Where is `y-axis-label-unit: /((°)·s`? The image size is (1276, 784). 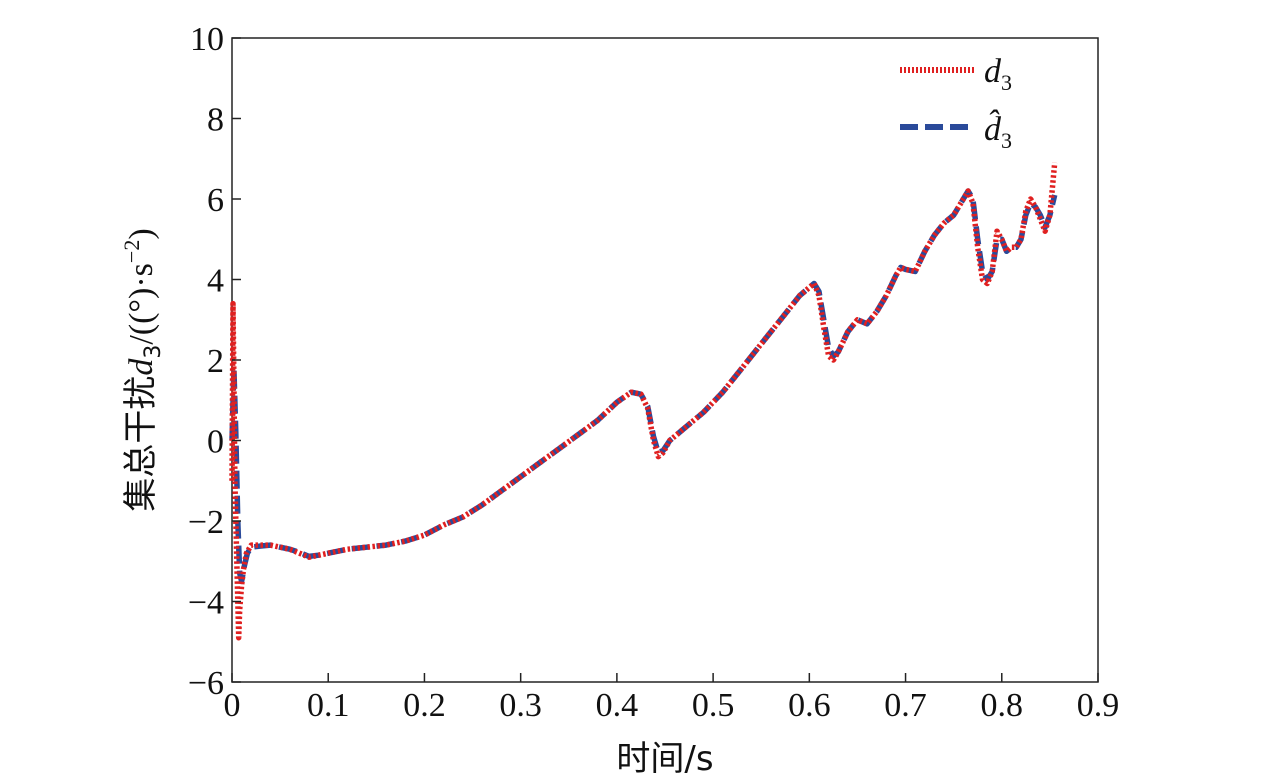
y-axis-label-unit: /((°)·s is located at coordinates (141, 304).